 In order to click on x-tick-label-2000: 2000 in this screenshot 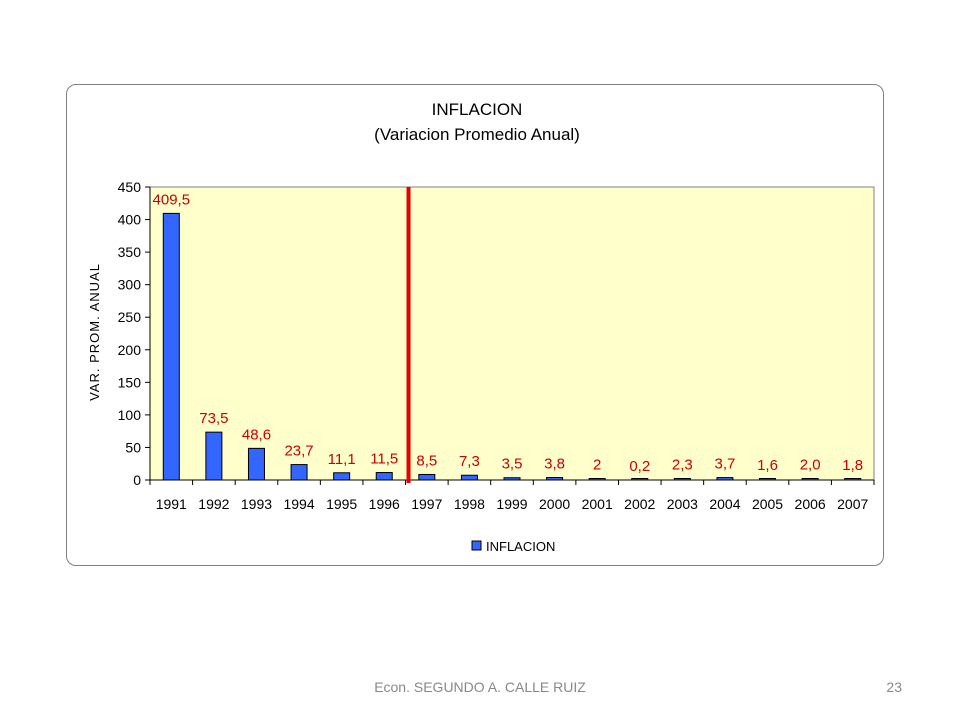, I will do `click(554, 504)`.